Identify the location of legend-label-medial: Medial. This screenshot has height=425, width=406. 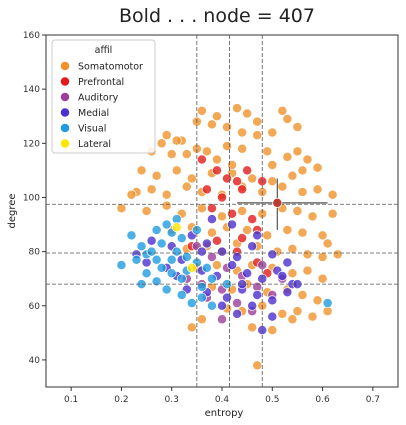
(93, 113).